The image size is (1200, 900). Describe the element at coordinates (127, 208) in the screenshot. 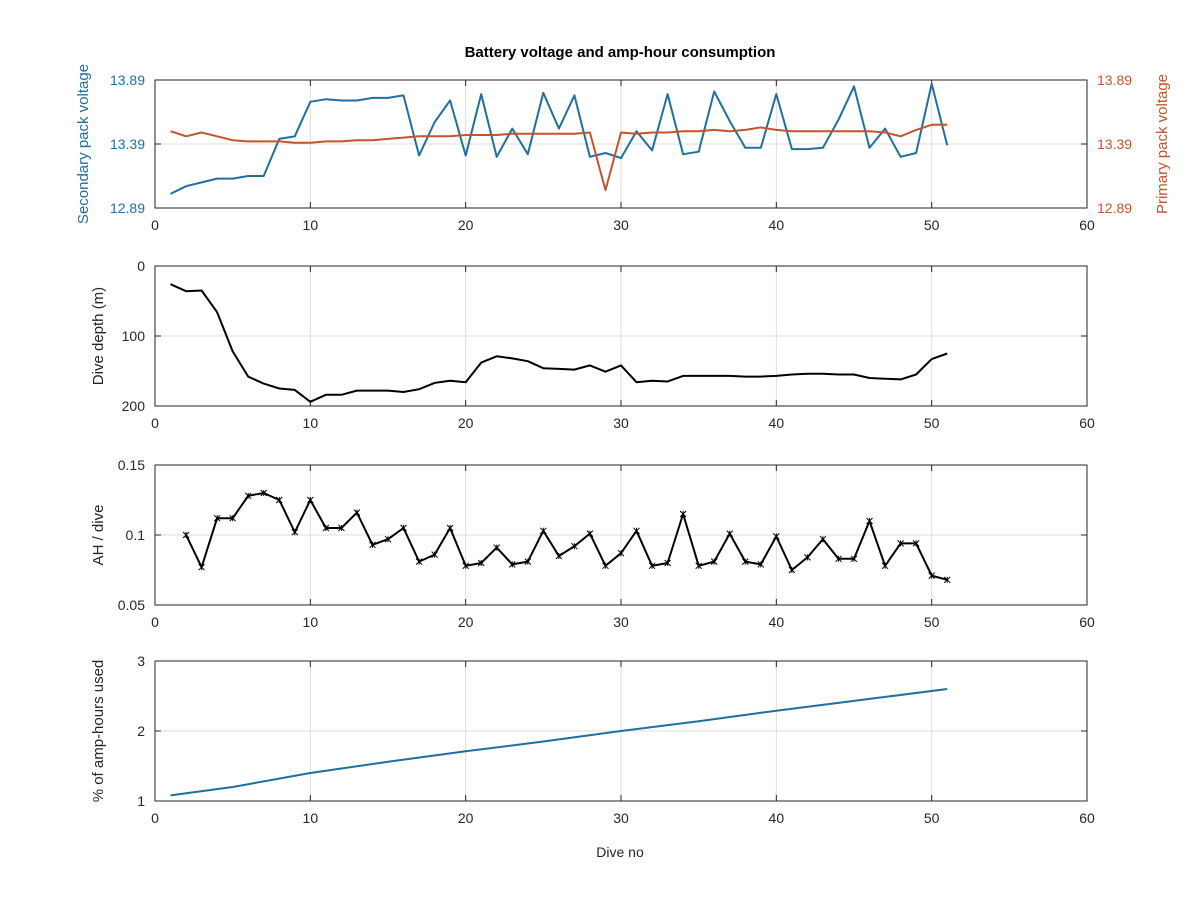

I see `y-tick-label: 12.89` at that location.